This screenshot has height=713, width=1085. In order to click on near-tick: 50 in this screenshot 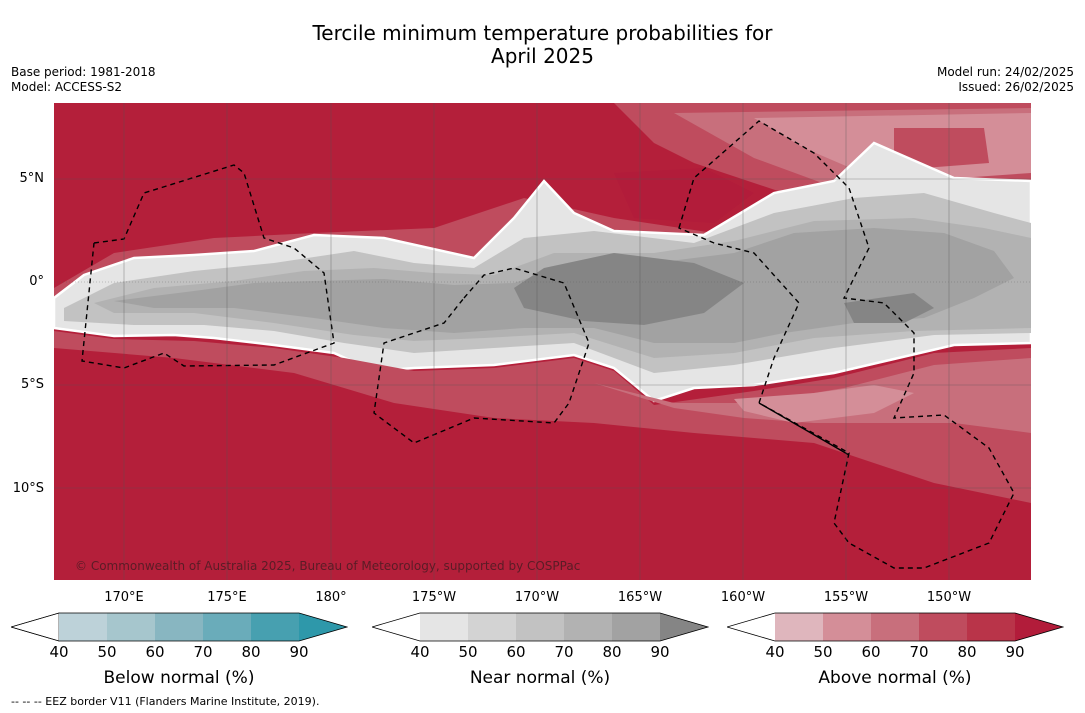, I will do `click(468, 652)`.